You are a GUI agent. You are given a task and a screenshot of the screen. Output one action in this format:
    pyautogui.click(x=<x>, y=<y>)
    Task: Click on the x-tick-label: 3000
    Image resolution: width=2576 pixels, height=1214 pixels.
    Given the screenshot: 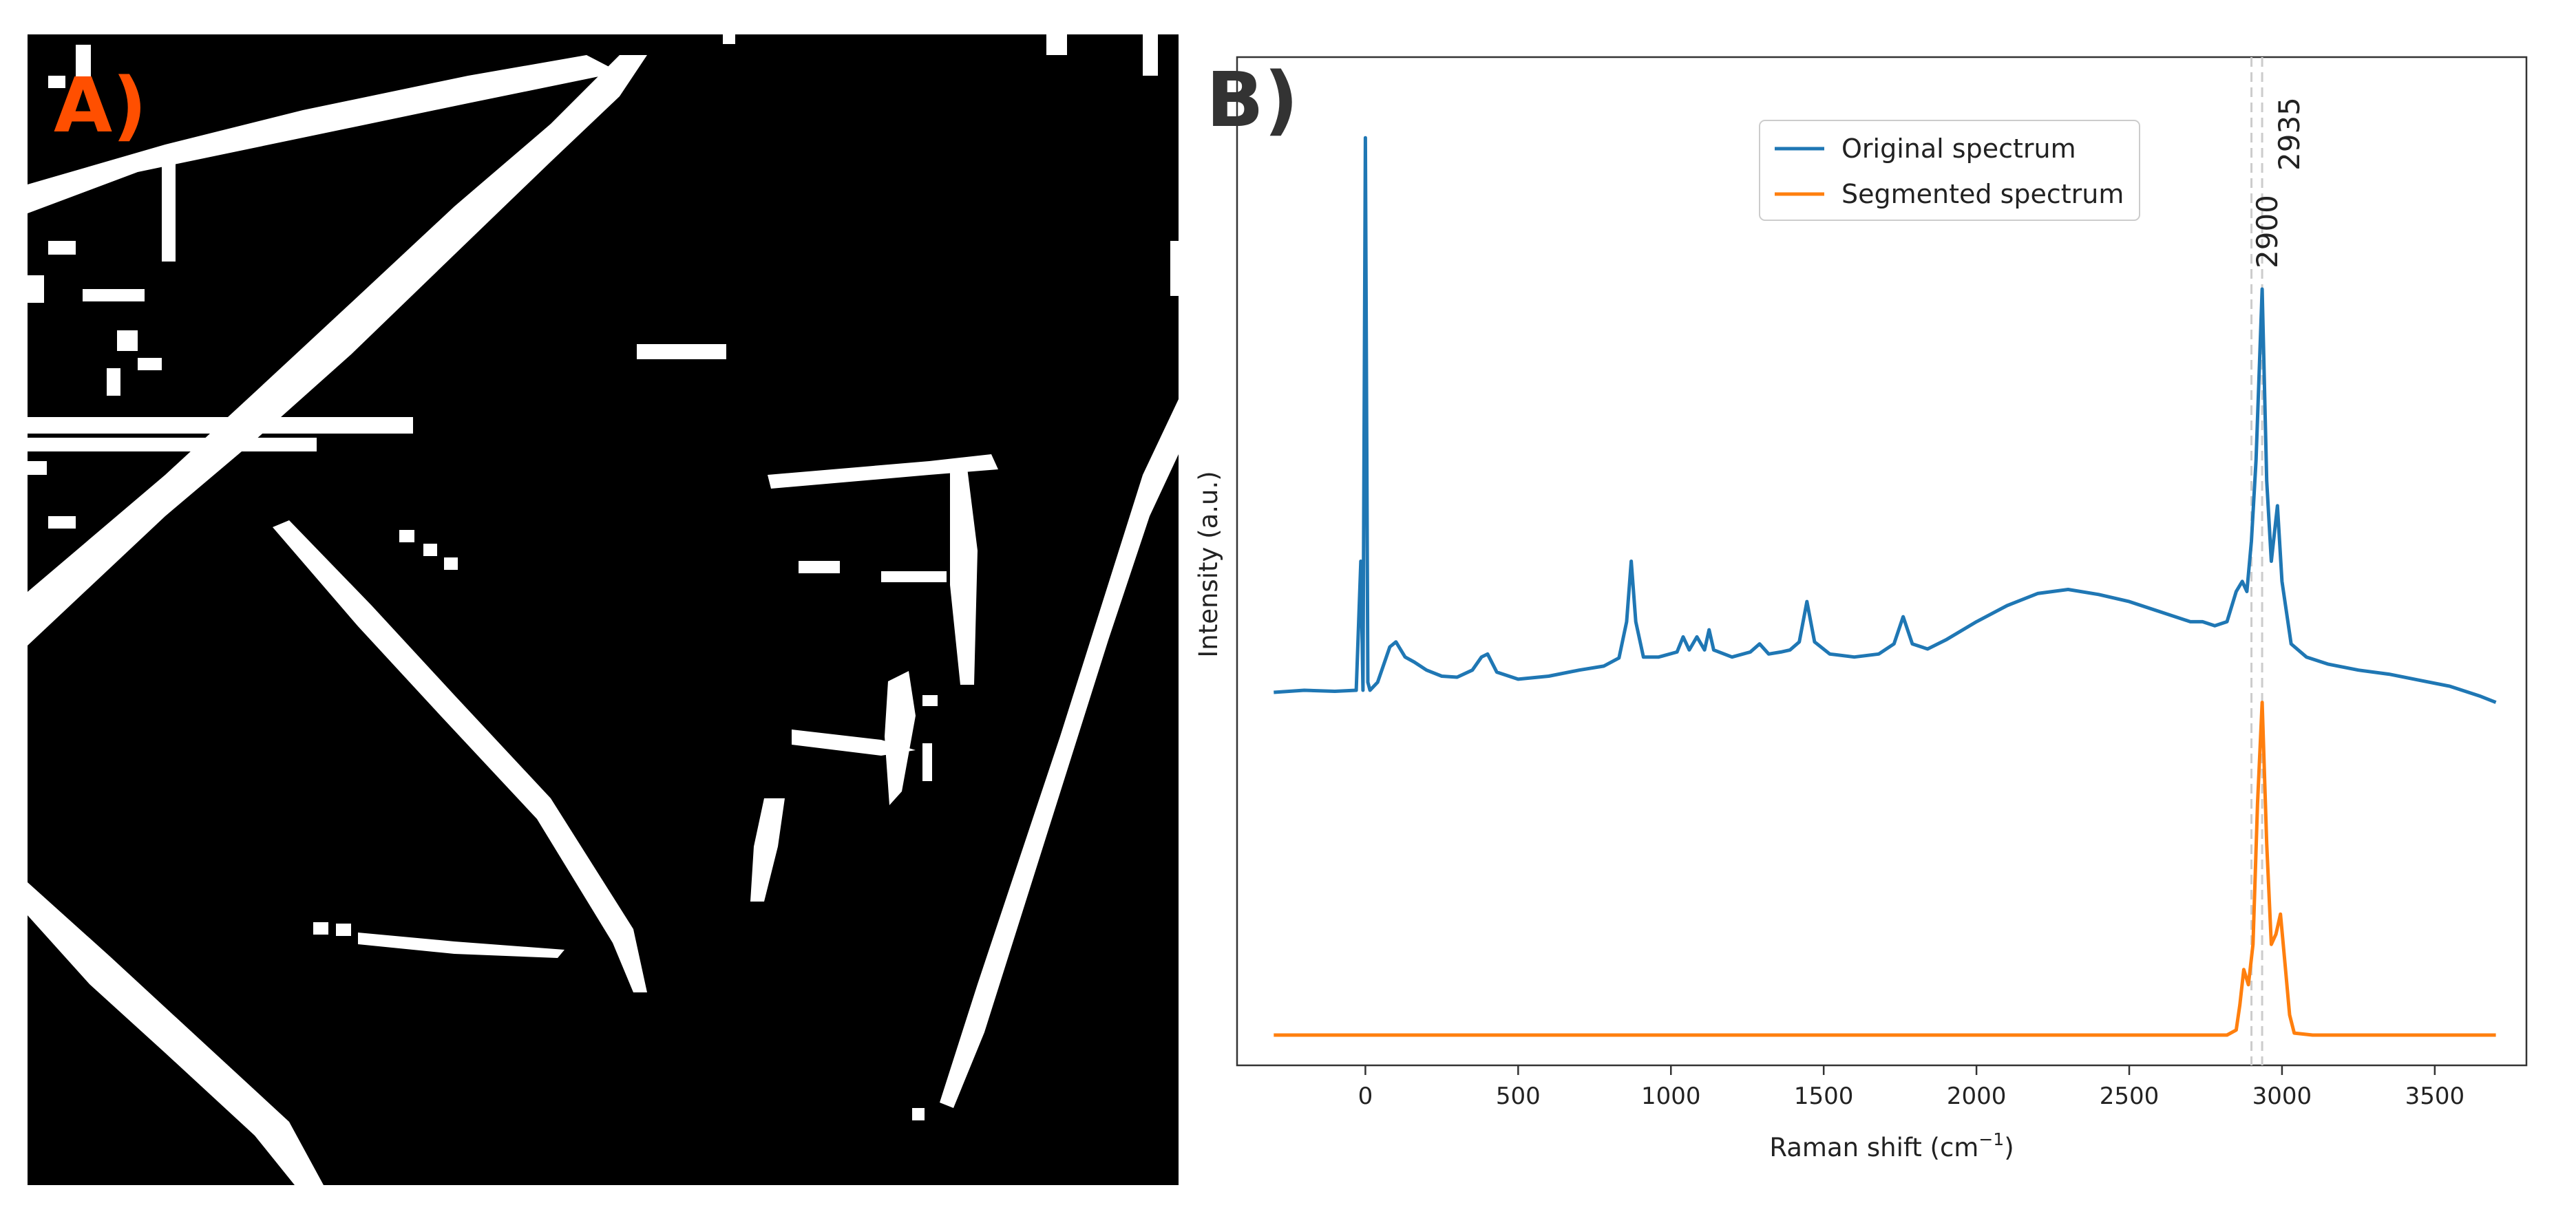 What is the action you would take?
    pyautogui.click(x=2282, y=1096)
    